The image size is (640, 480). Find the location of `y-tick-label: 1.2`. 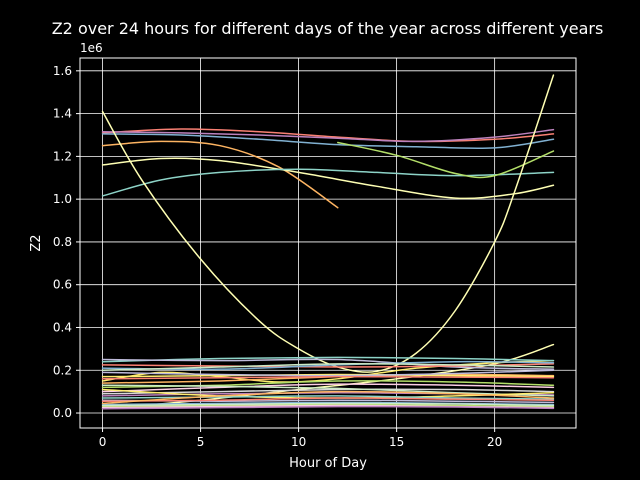

y-tick-label: 1.2 is located at coordinates (62, 156).